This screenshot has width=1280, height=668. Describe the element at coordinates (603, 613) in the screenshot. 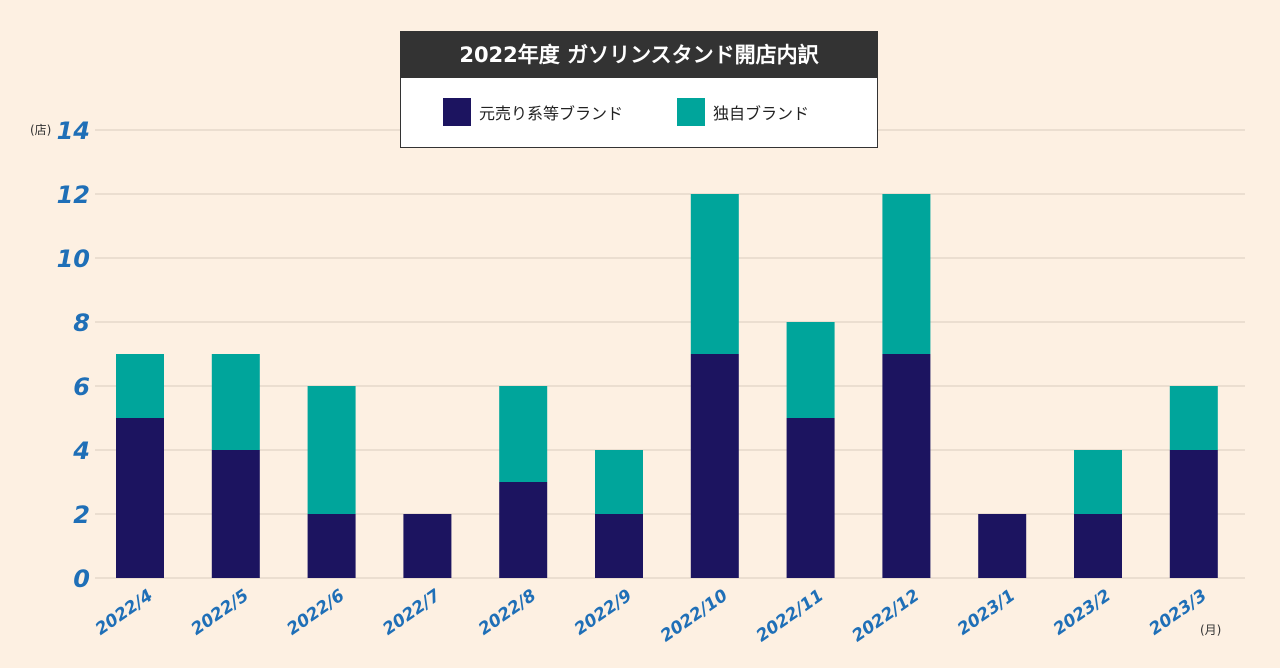

I see `x-tick-label: 2022/9` at that location.